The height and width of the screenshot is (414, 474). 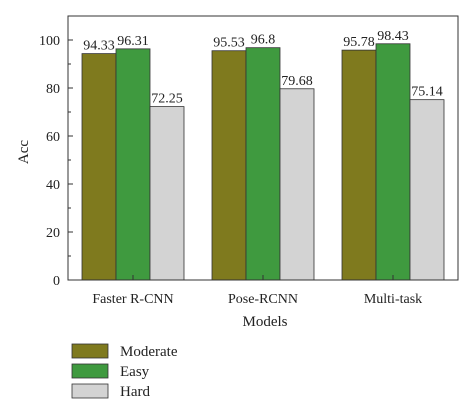 I want to click on data-label: 95.78, so click(x=359, y=42).